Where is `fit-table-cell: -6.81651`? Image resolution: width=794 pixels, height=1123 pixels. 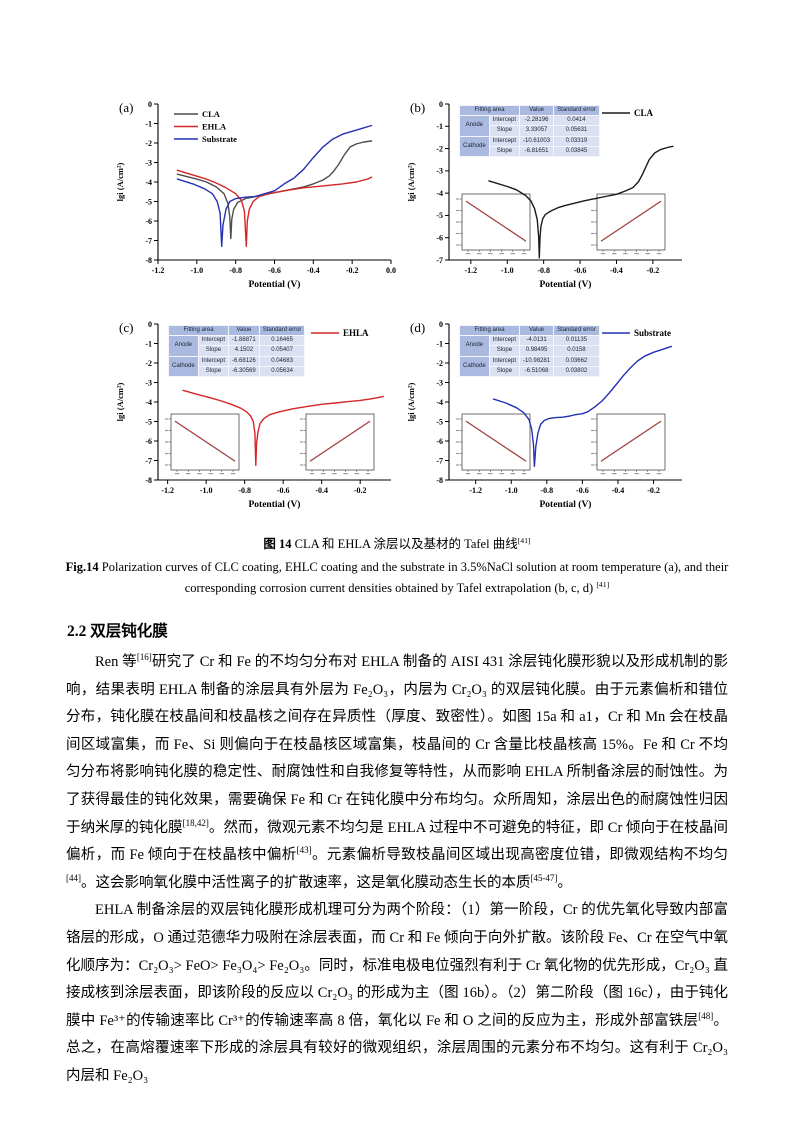
fit-table-cell: -6.81651 is located at coordinates (537, 151).